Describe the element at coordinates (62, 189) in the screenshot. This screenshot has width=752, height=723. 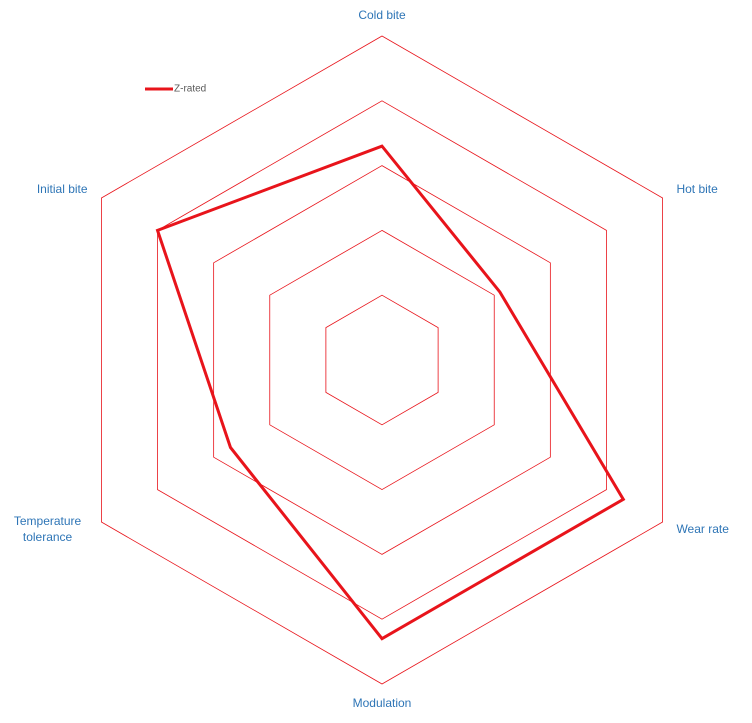
I see `axis-label: Initial bite` at that location.